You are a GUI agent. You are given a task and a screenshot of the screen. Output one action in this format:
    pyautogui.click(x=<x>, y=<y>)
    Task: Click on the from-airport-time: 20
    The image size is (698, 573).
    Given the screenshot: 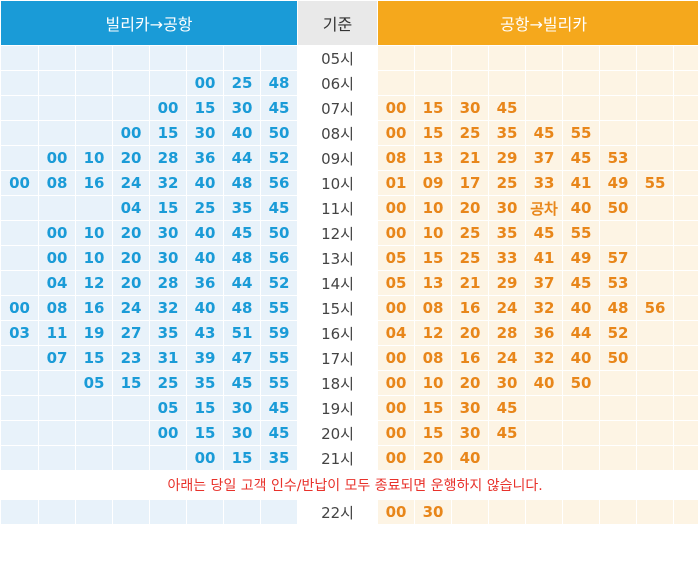 What is the action you would take?
    pyautogui.click(x=433, y=458)
    